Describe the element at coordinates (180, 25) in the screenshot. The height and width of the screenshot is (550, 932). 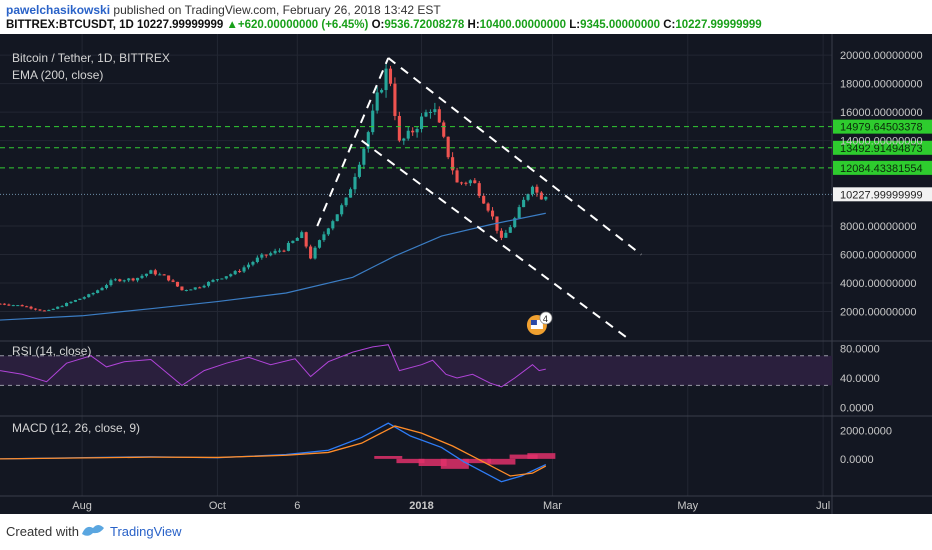
I see `last-price: 10227.99999999` at that location.